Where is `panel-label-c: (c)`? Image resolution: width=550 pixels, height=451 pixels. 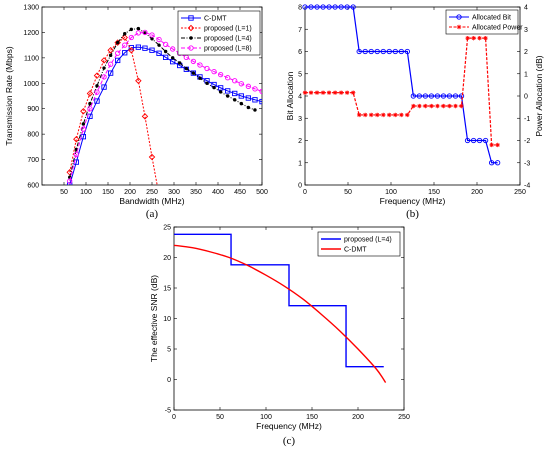
panel-label-c: (c) is located at coordinates (289, 441).